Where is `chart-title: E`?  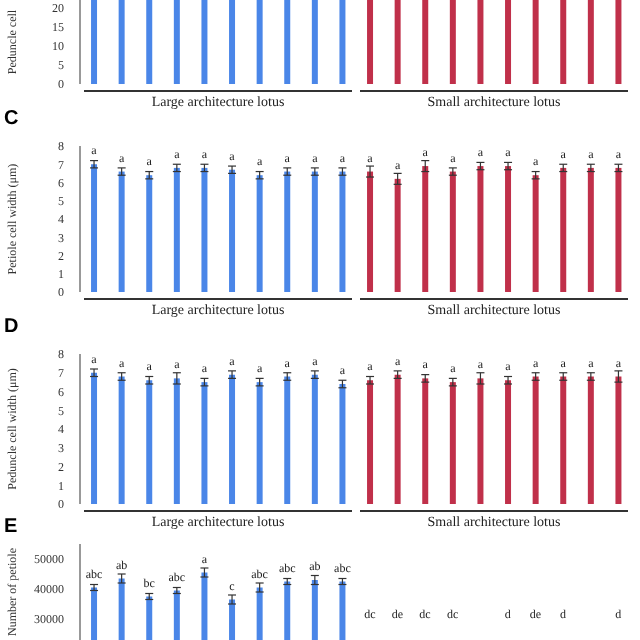
chart-title: E is located at coordinates (11, 527).